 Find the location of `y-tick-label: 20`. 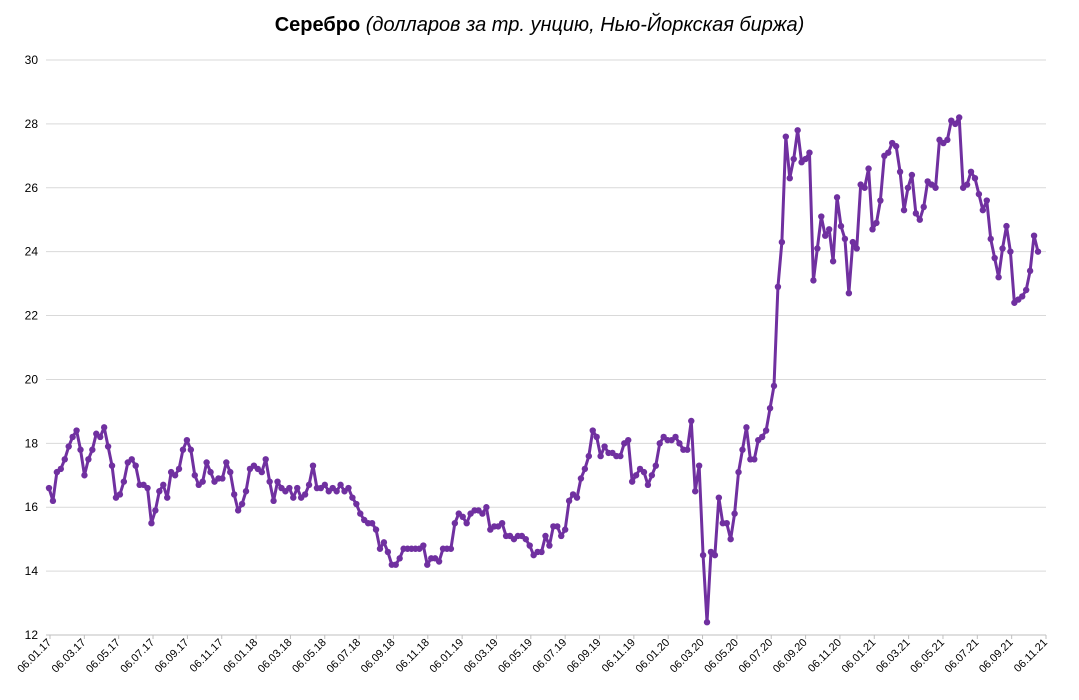

y-tick-label: 20 is located at coordinates (32, 379).